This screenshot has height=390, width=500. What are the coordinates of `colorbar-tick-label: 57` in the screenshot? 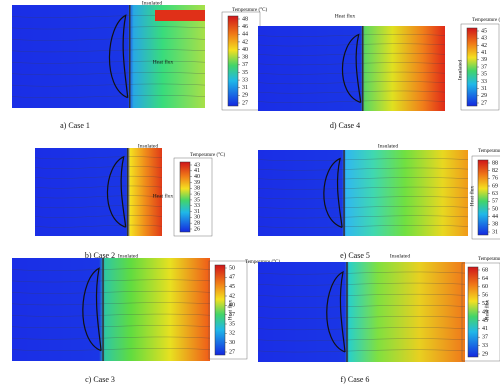 It's located at (495, 202).